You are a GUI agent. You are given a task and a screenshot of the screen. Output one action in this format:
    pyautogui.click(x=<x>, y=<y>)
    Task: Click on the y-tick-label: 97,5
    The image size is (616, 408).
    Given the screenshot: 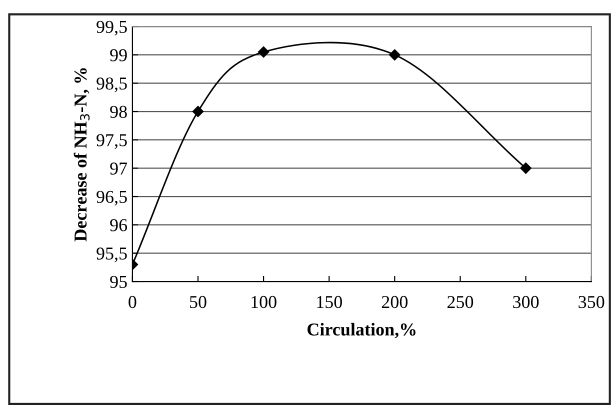 What is the action you would take?
    pyautogui.click(x=111, y=141)
    